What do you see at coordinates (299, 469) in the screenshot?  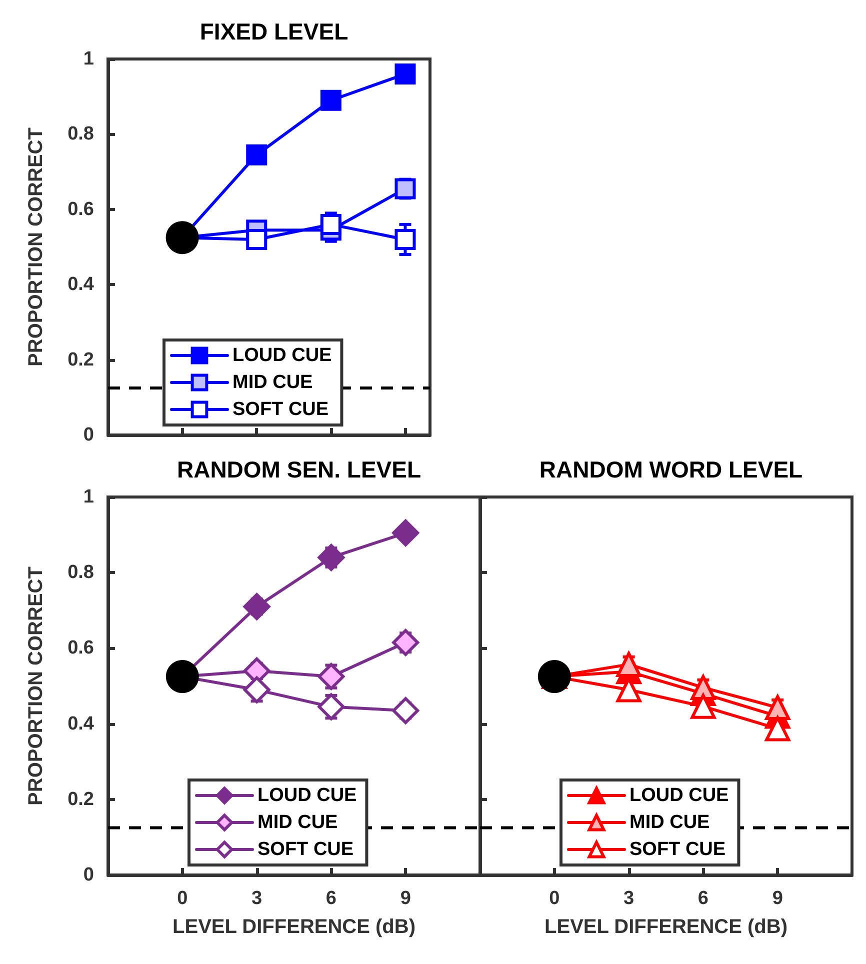 I see `chart-title: RANDOM SEN. LEVEL` at bounding box center [299, 469].